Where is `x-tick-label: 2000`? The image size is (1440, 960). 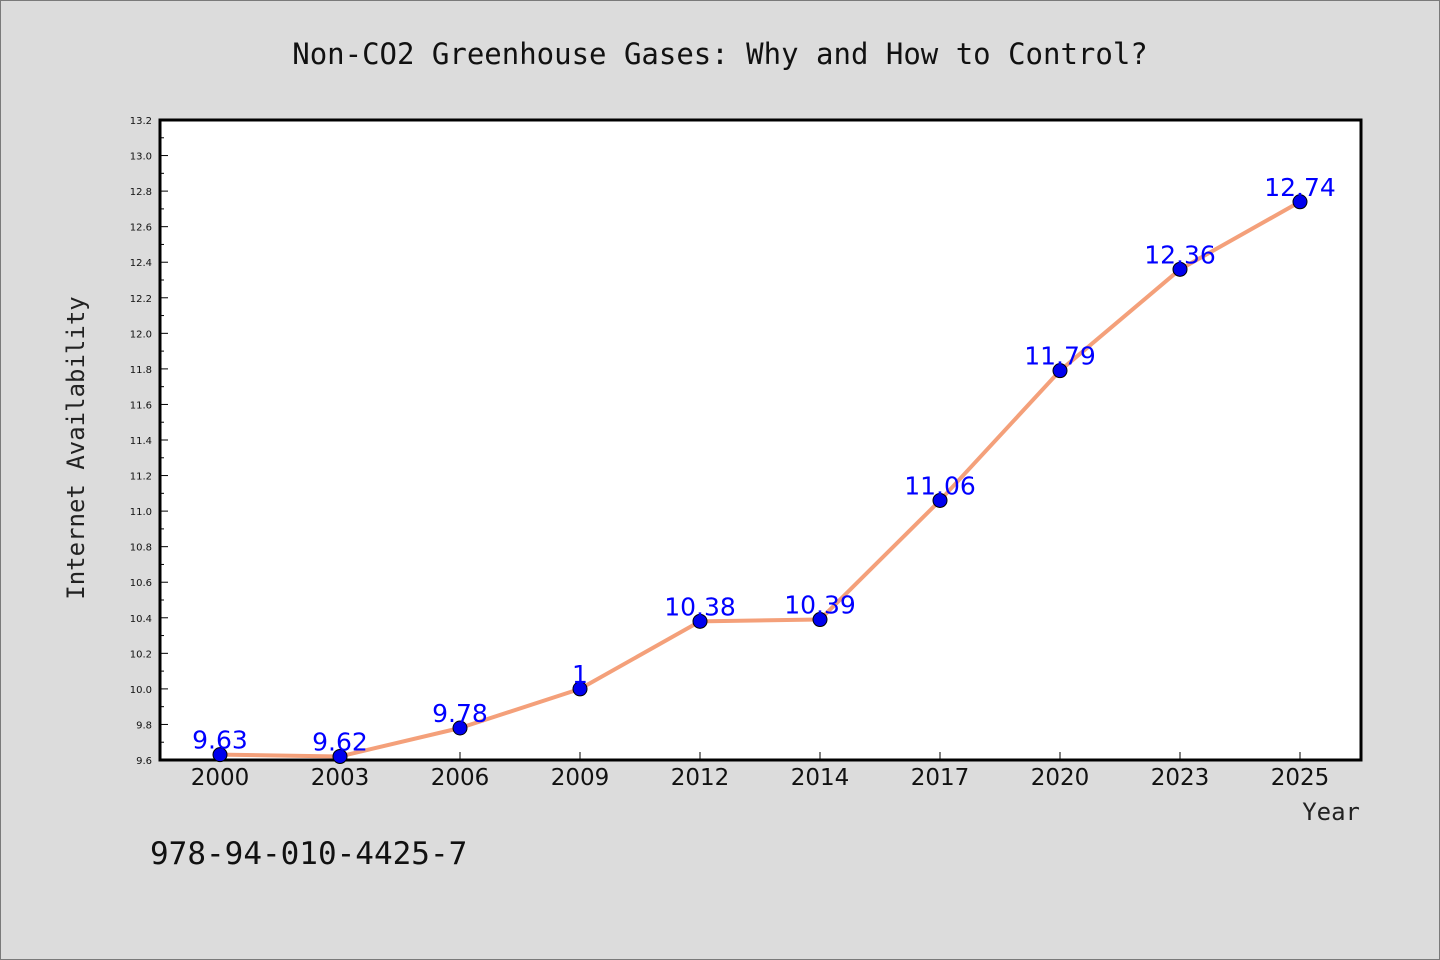
x-tick-label: 2000 is located at coordinates (220, 778).